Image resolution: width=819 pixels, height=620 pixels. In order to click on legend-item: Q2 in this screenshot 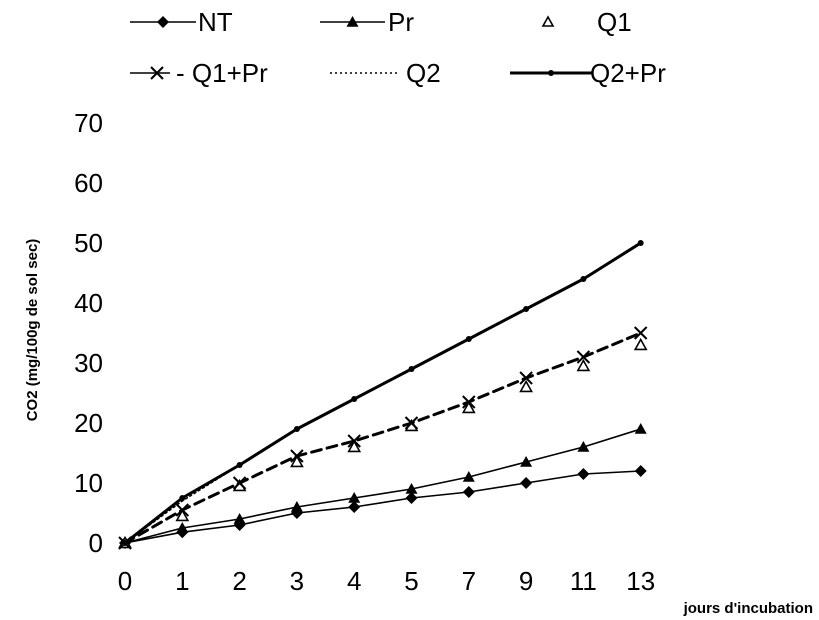, I will do `click(385, 73)`.